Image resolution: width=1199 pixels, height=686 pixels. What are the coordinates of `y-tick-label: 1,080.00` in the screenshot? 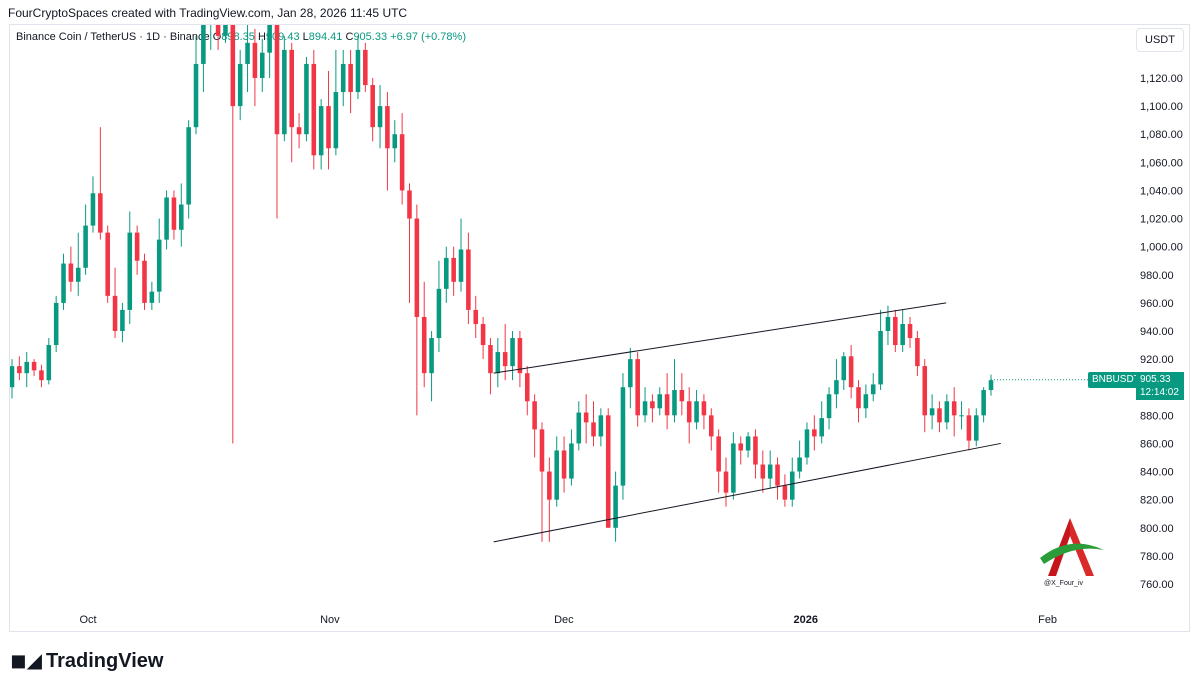 It's located at (1161, 135).